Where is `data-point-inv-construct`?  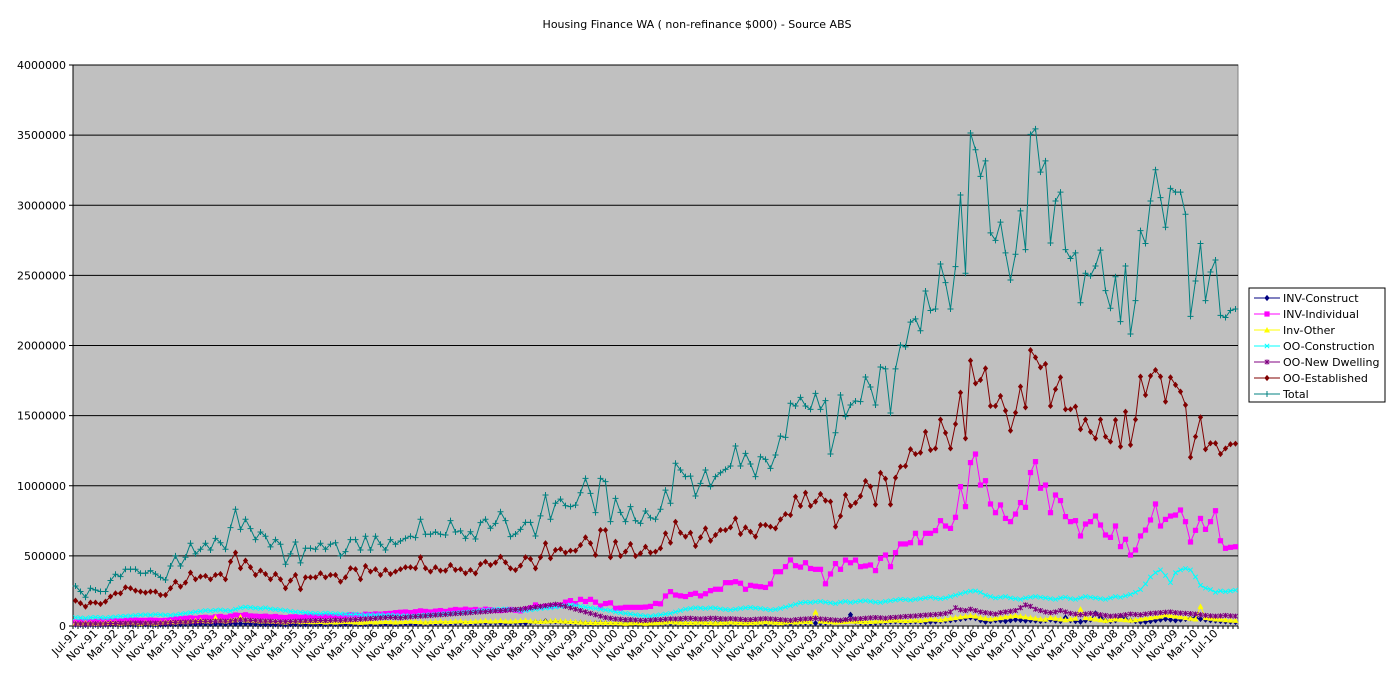
data-point-inv-construct is located at coordinates (270, 624).